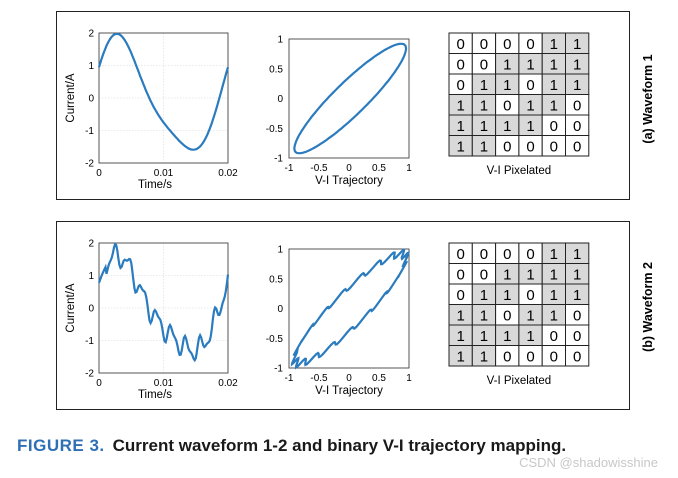 Image resolution: width=678 pixels, height=478 pixels. I want to click on waveform-2-waveform-ytick: 2, so click(91, 244).